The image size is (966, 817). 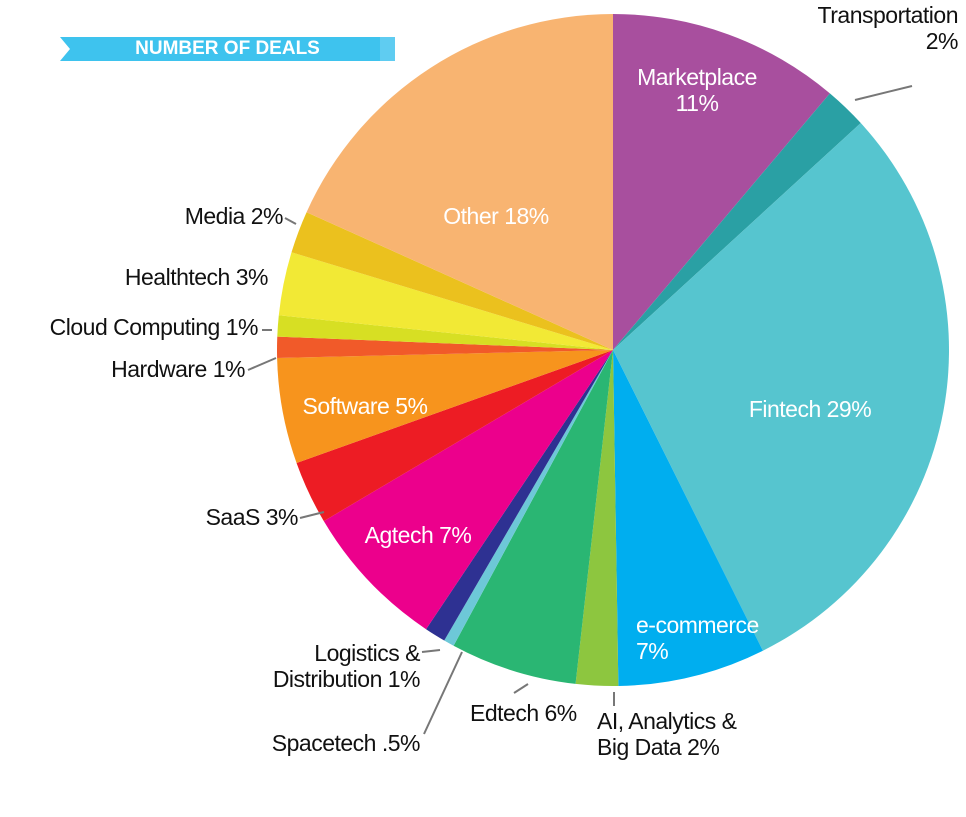 What do you see at coordinates (215, 216) in the screenshot?
I see `category-name: Media` at bounding box center [215, 216].